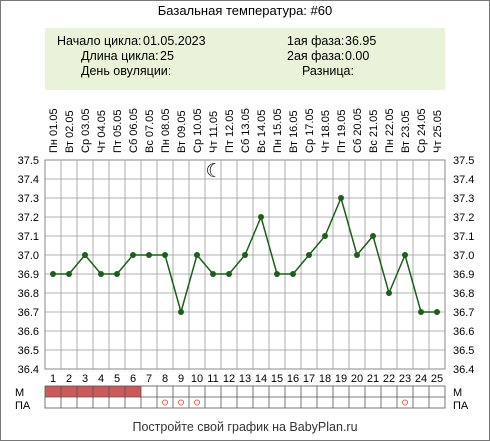  Describe the element at coordinates (463, 294) in the screenshot. I see `y-tick-label-right: 36.8` at that location.